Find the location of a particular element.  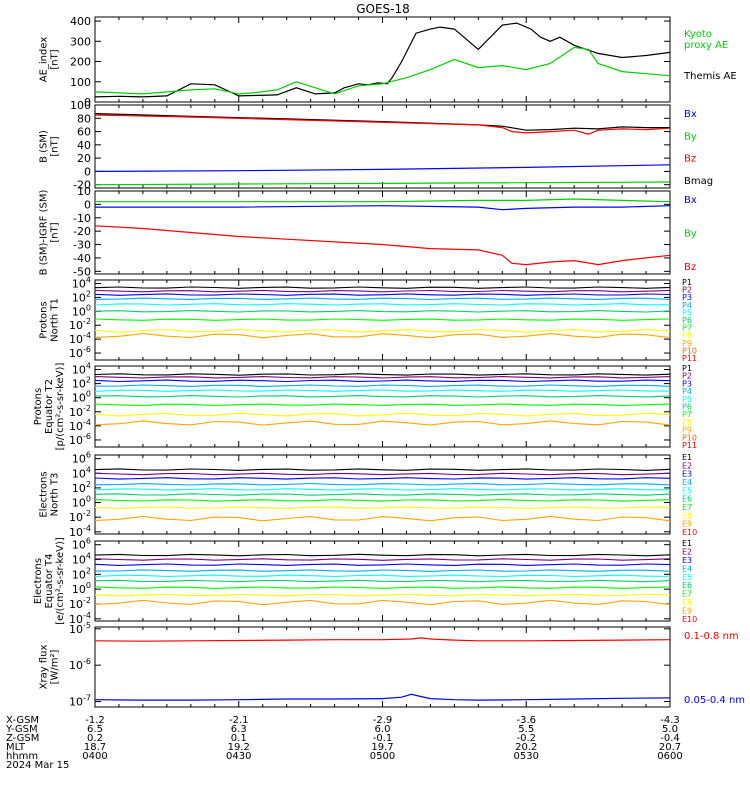

footer-value: 6.3 is located at coordinates (239, 729).